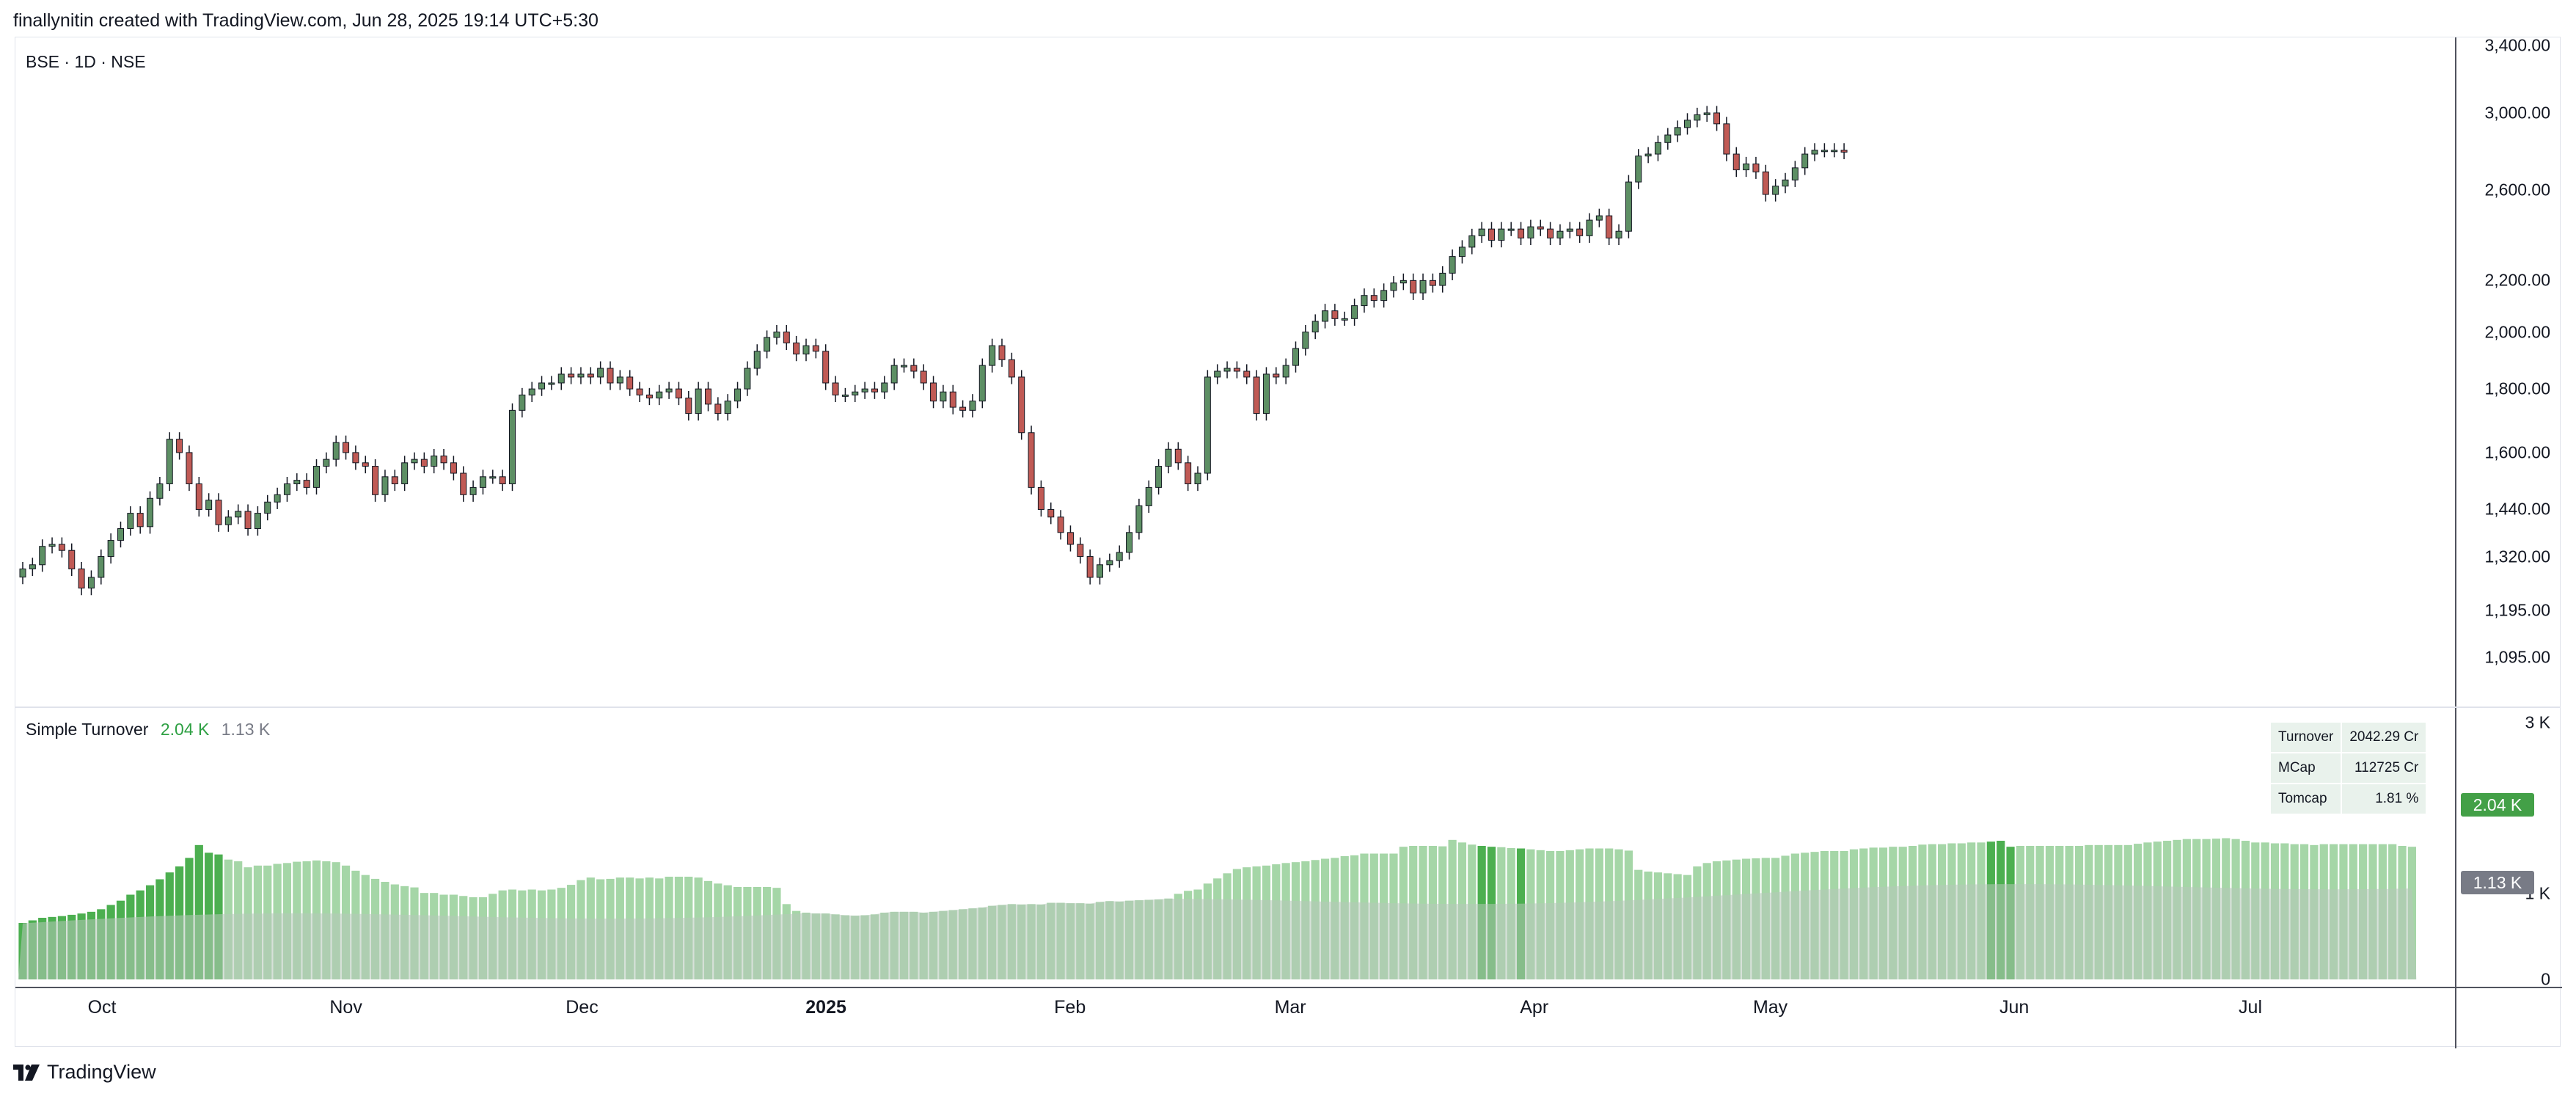 The width and height of the screenshot is (2576, 1099). I want to click on table-row: Turnover 2042.29 Cr, so click(2348, 738).